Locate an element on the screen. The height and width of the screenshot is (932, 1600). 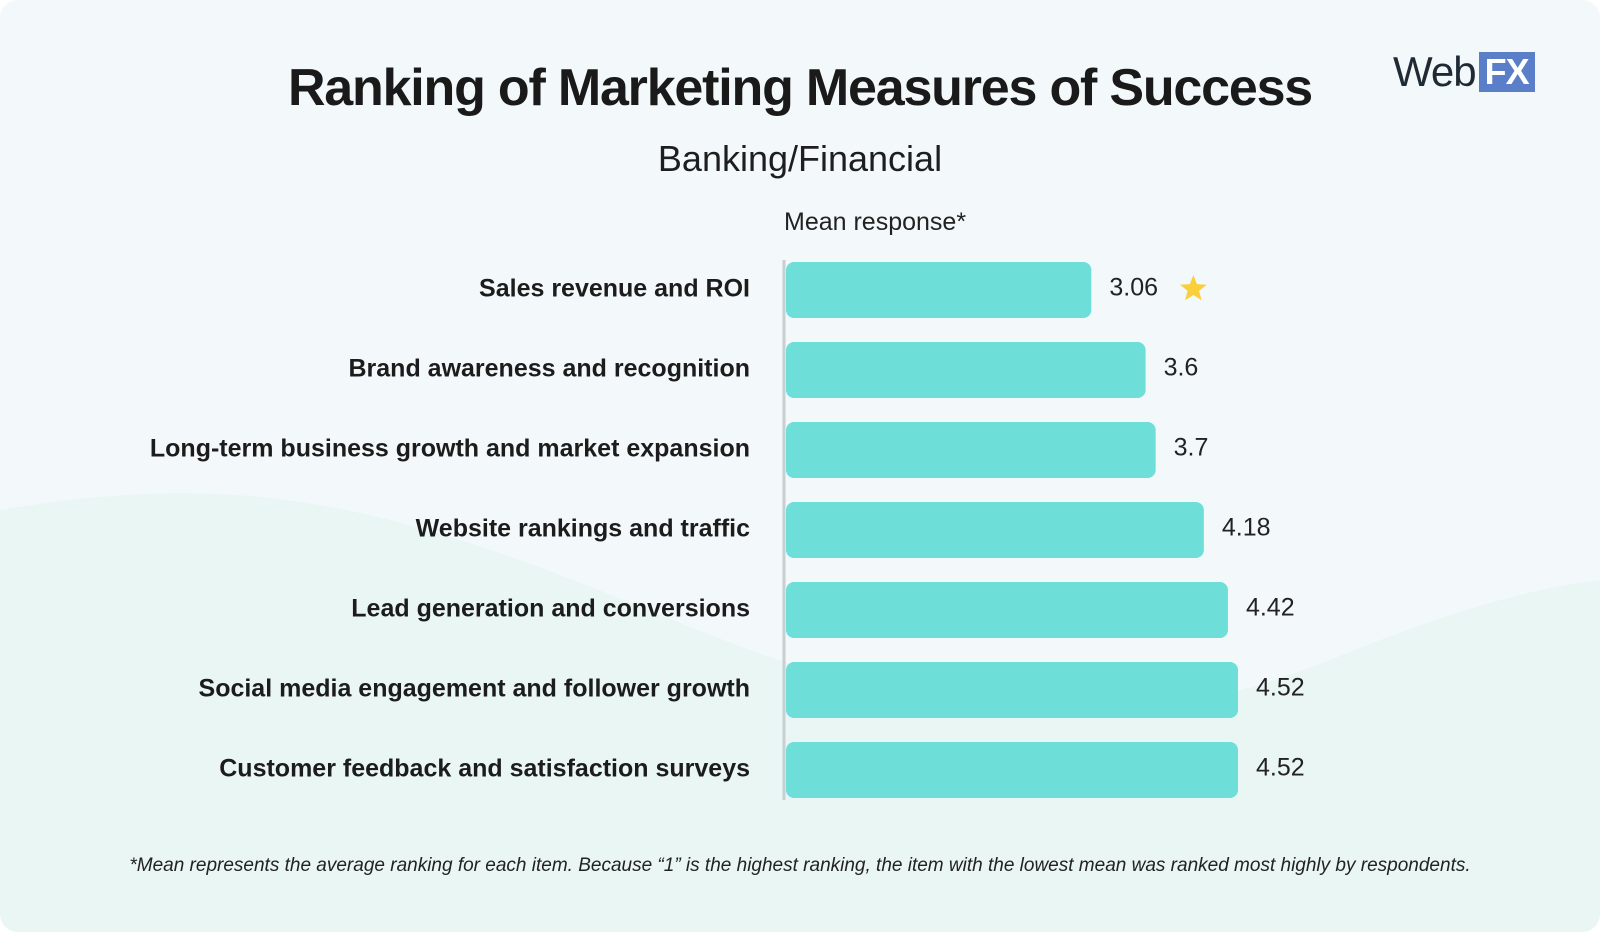
value-label-6: 4.52 is located at coordinates (1280, 768).